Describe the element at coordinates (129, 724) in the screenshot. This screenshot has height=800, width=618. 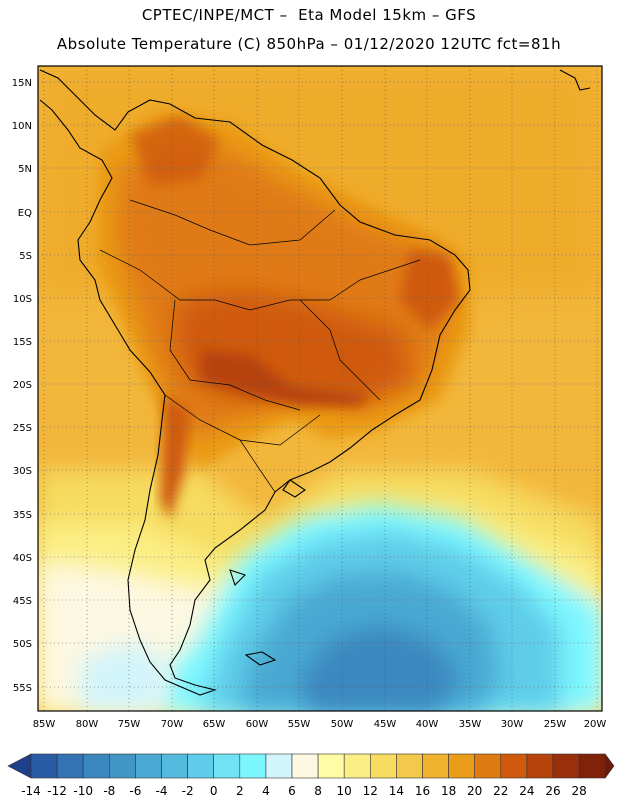
I see `svg-text: 75W` at that location.